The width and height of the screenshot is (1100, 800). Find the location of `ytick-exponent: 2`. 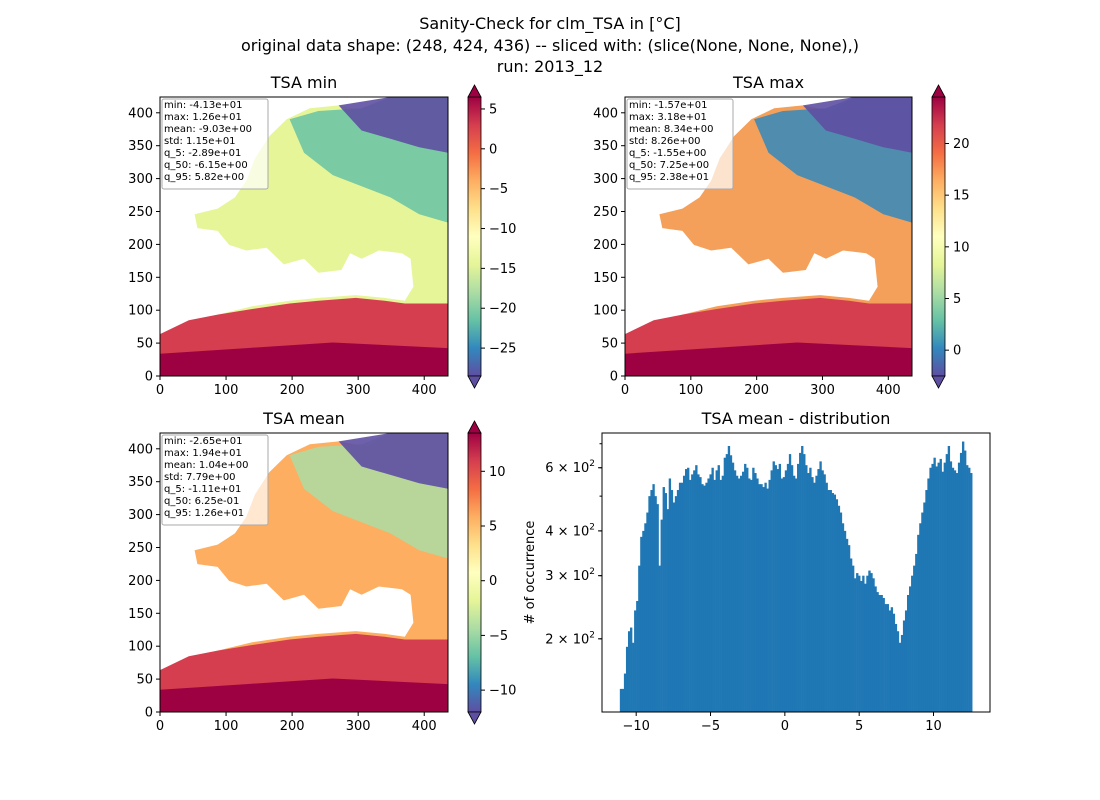

ytick-exponent: 2 is located at coordinates (592, 635).